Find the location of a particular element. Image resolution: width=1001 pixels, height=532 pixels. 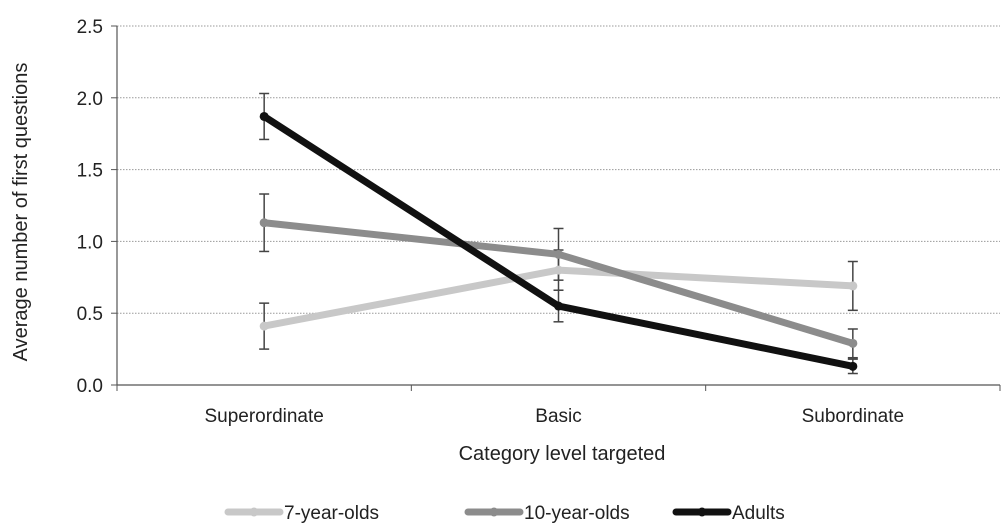

legend: 7-year-olds 10-year-olds Adults is located at coordinates (504, 513).